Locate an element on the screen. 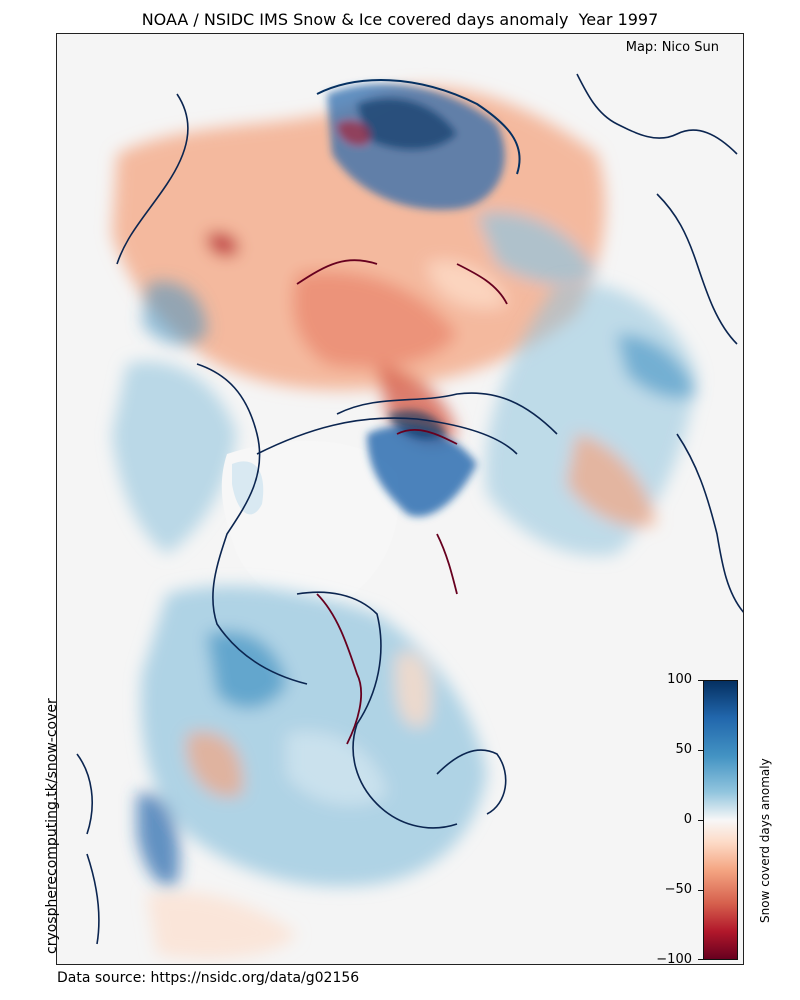  tibet-anomaly-field is located at coordinates (416, 147).